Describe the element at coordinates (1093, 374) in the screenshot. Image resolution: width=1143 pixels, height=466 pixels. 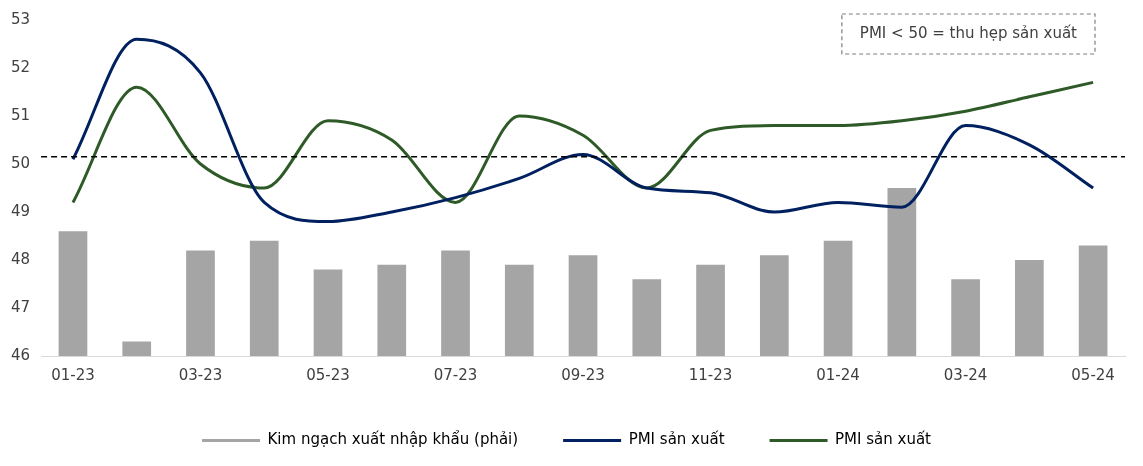
I see `x-tick-label: 05-24` at that location.